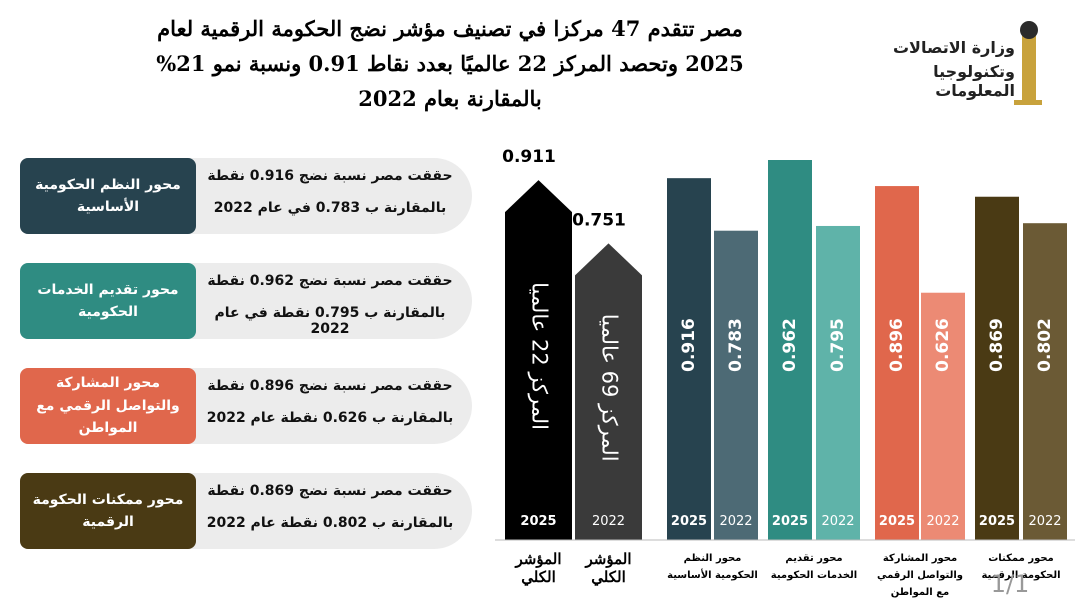 The width and height of the screenshot is (1080, 606). I want to click on value-label: 0.962, so click(790, 345).